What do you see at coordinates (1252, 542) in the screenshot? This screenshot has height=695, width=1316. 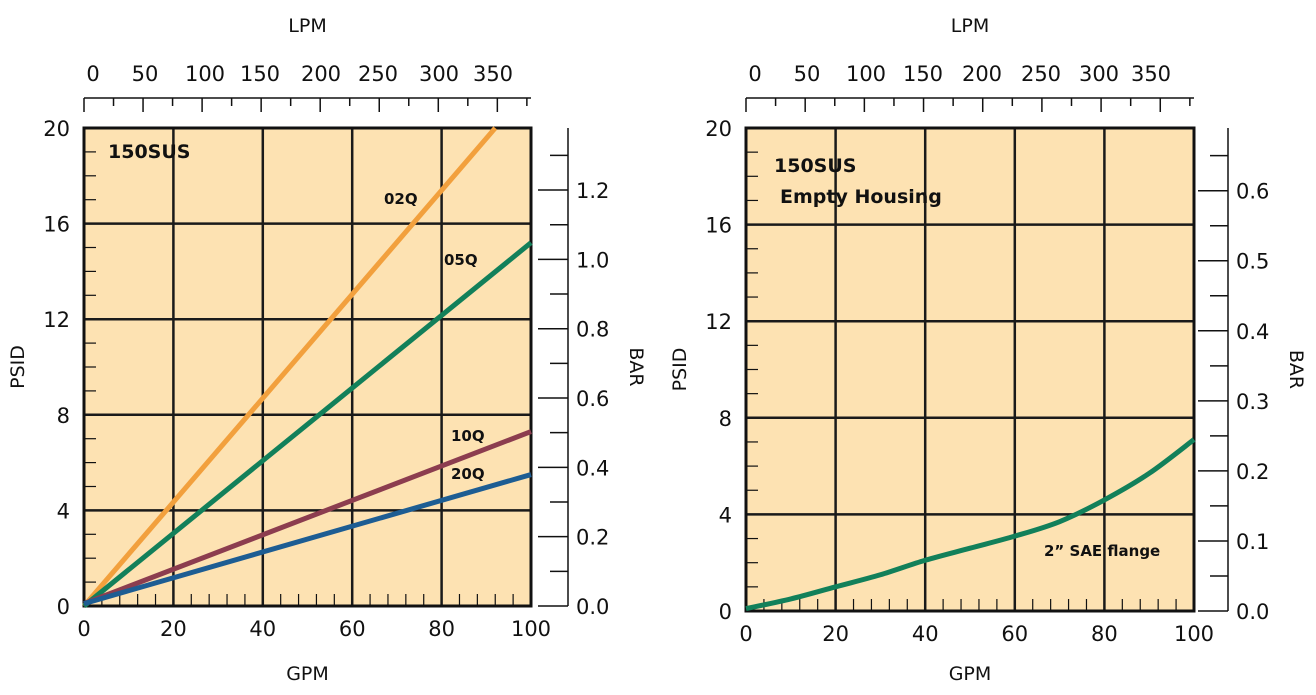 I see `bar-tick-label: 0.1` at bounding box center [1252, 542].